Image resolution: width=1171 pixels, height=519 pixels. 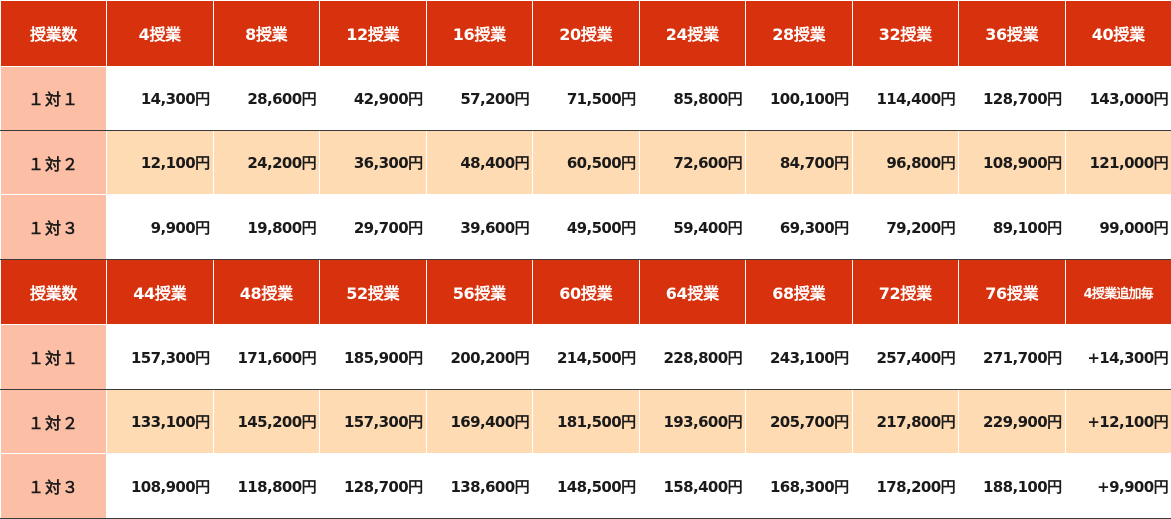 What do you see at coordinates (266, 421) in the screenshot?
I see `price-cell: 145,200円` at bounding box center [266, 421].